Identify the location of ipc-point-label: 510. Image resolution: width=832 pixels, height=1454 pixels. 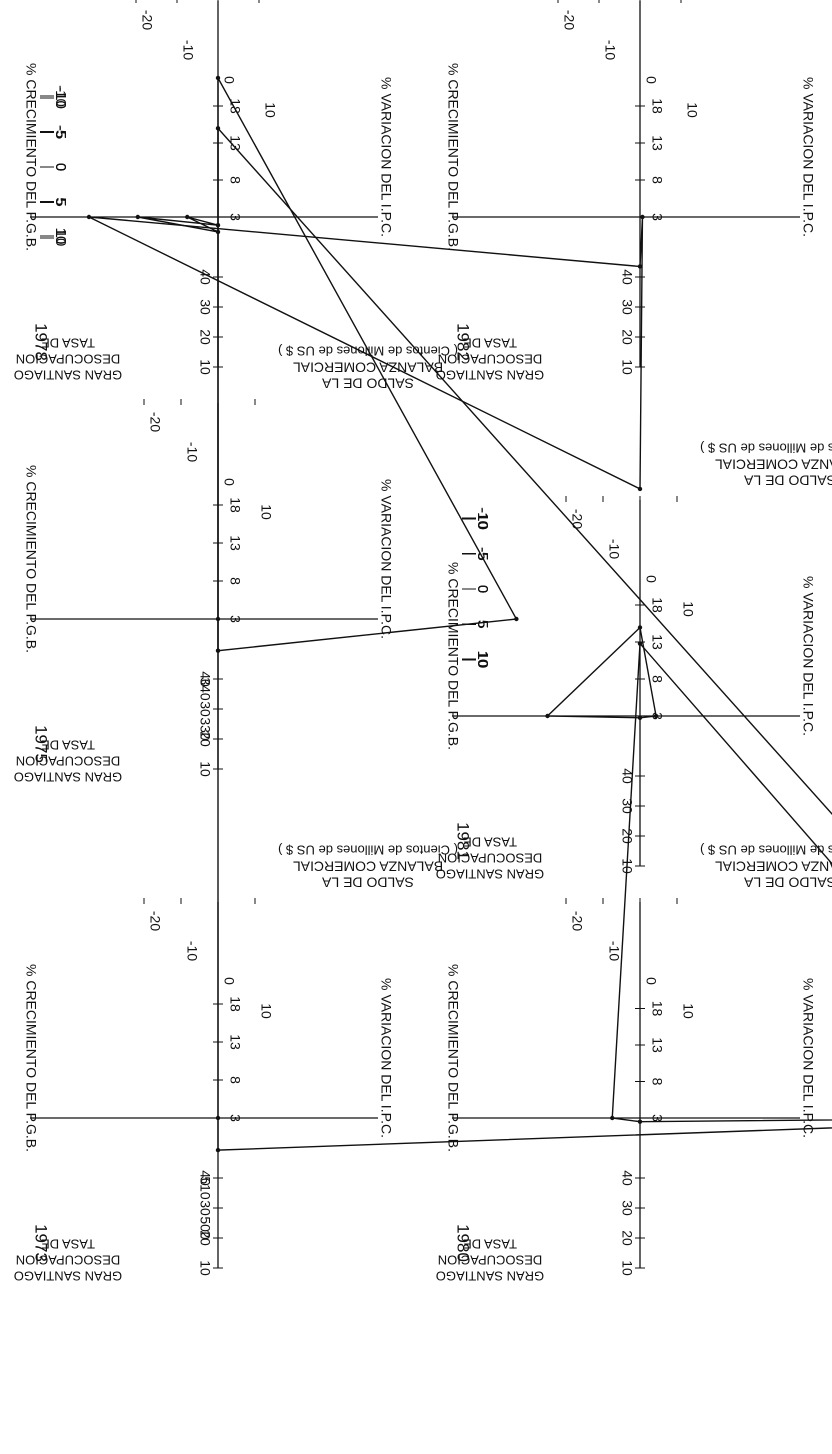
(205, 1188).